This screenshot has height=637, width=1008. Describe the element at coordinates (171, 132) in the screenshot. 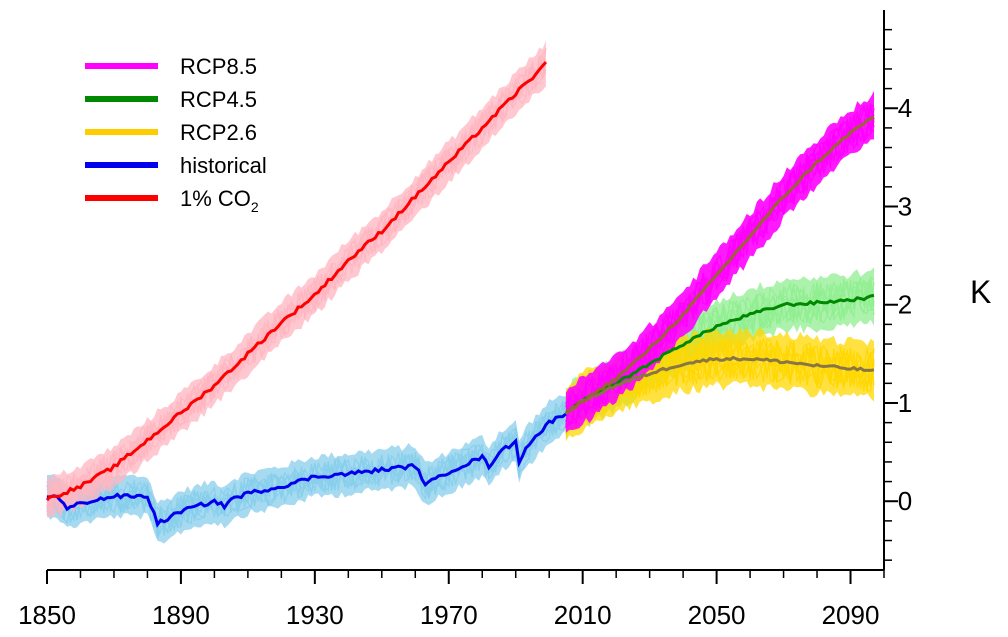

I see `legend-item: RCP2.6` at that location.